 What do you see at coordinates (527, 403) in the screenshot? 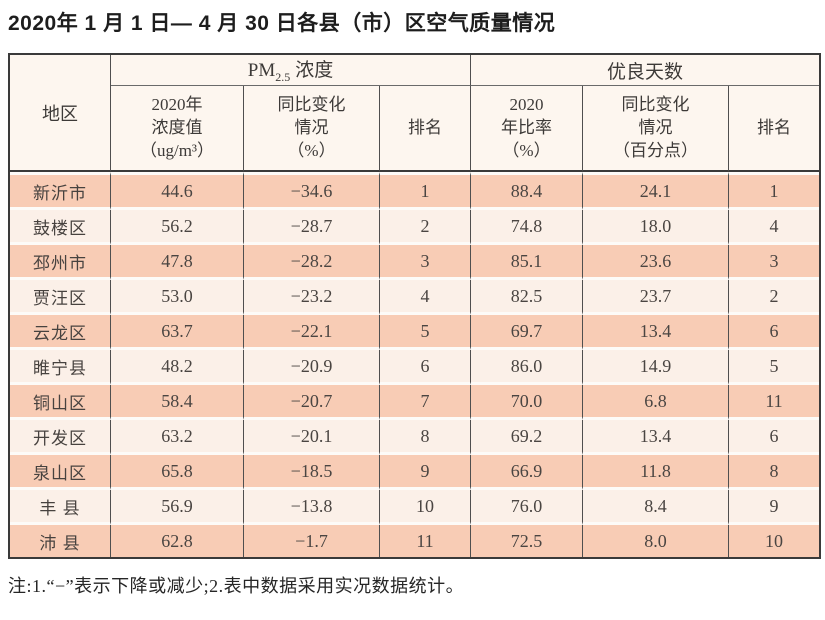
I see `cell-good-ratio: 70.0` at bounding box center [527, 403].